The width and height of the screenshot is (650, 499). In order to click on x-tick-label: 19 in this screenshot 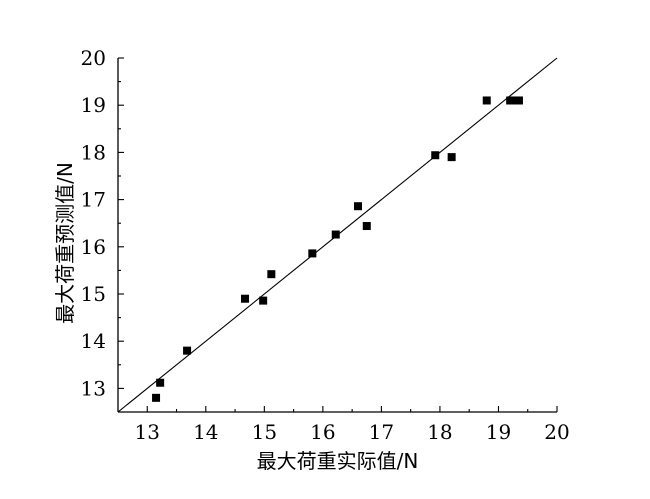, I will do `click(498, 432)`.